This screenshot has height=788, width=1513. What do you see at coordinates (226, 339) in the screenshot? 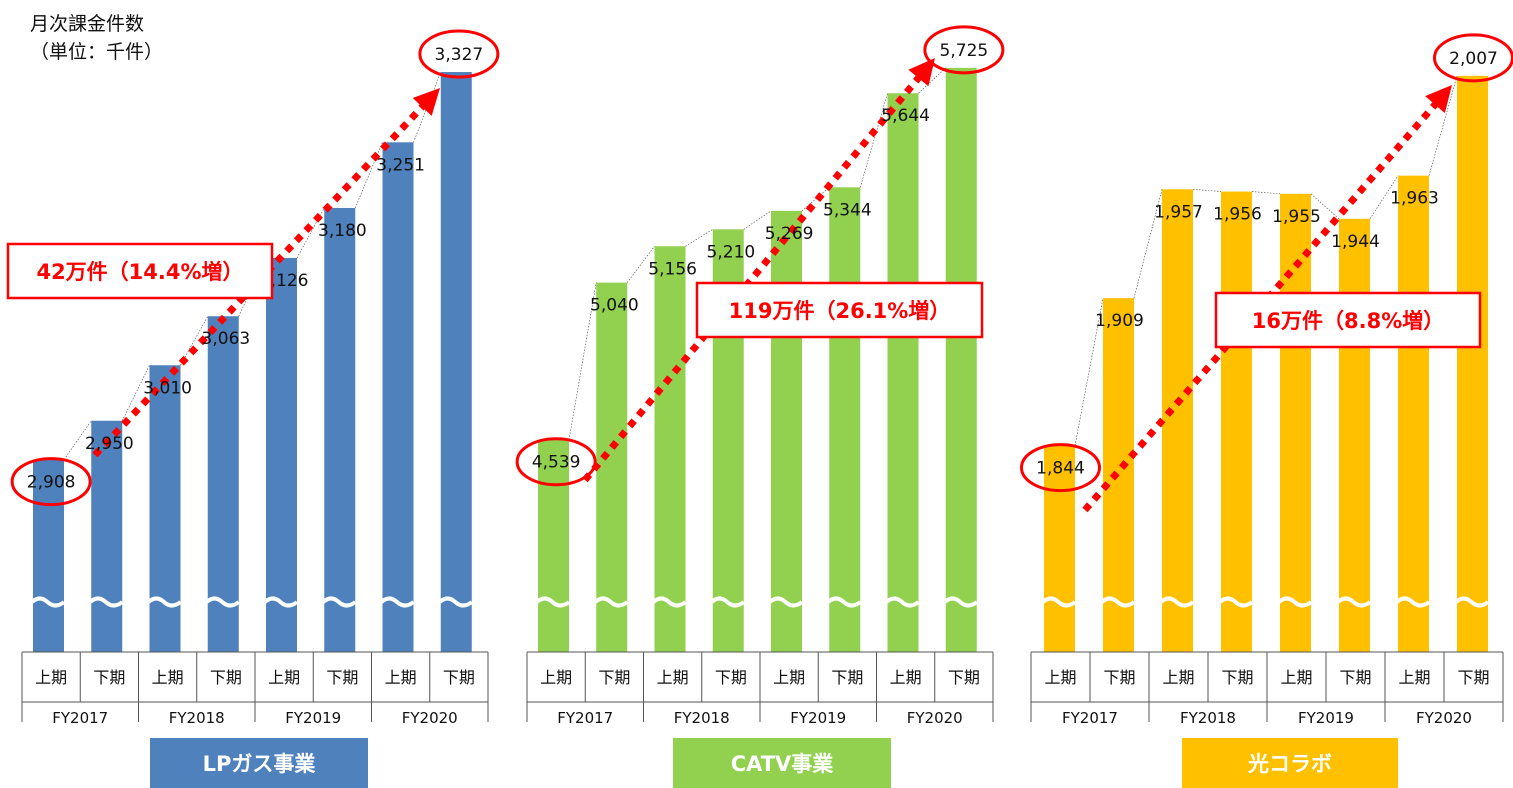
I see `value-label: 3,063` at bounding box center [226, 339].